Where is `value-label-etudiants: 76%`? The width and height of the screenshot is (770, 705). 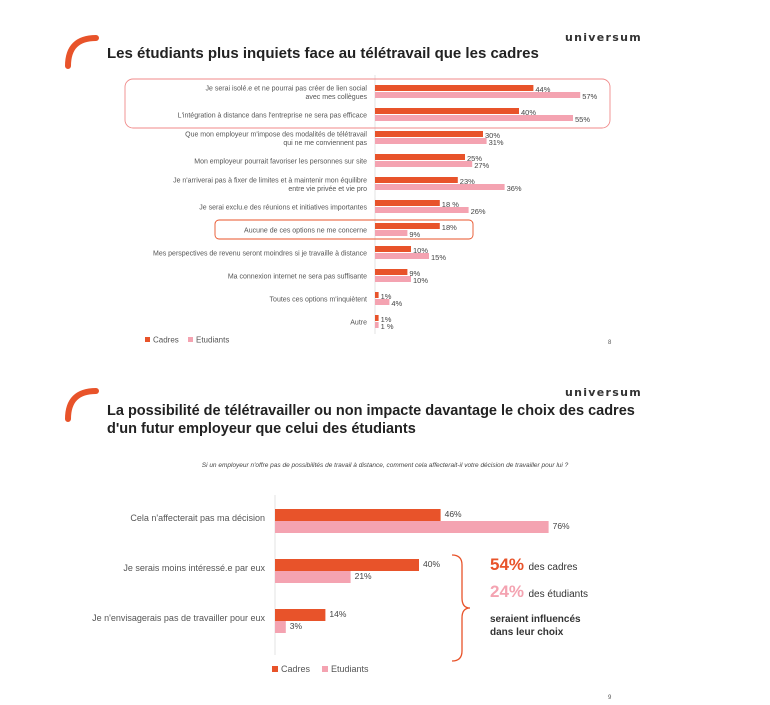
value-label-etudiants: 76% is located at coordinates (561, 526).